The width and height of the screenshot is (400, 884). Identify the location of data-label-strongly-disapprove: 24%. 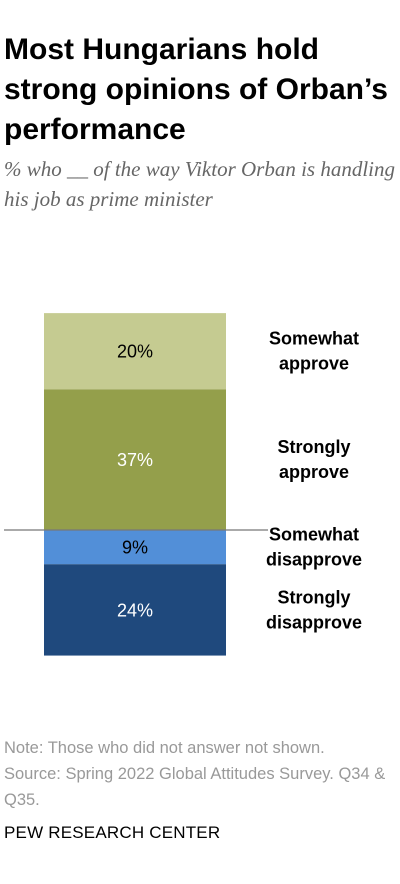
(135, 610).